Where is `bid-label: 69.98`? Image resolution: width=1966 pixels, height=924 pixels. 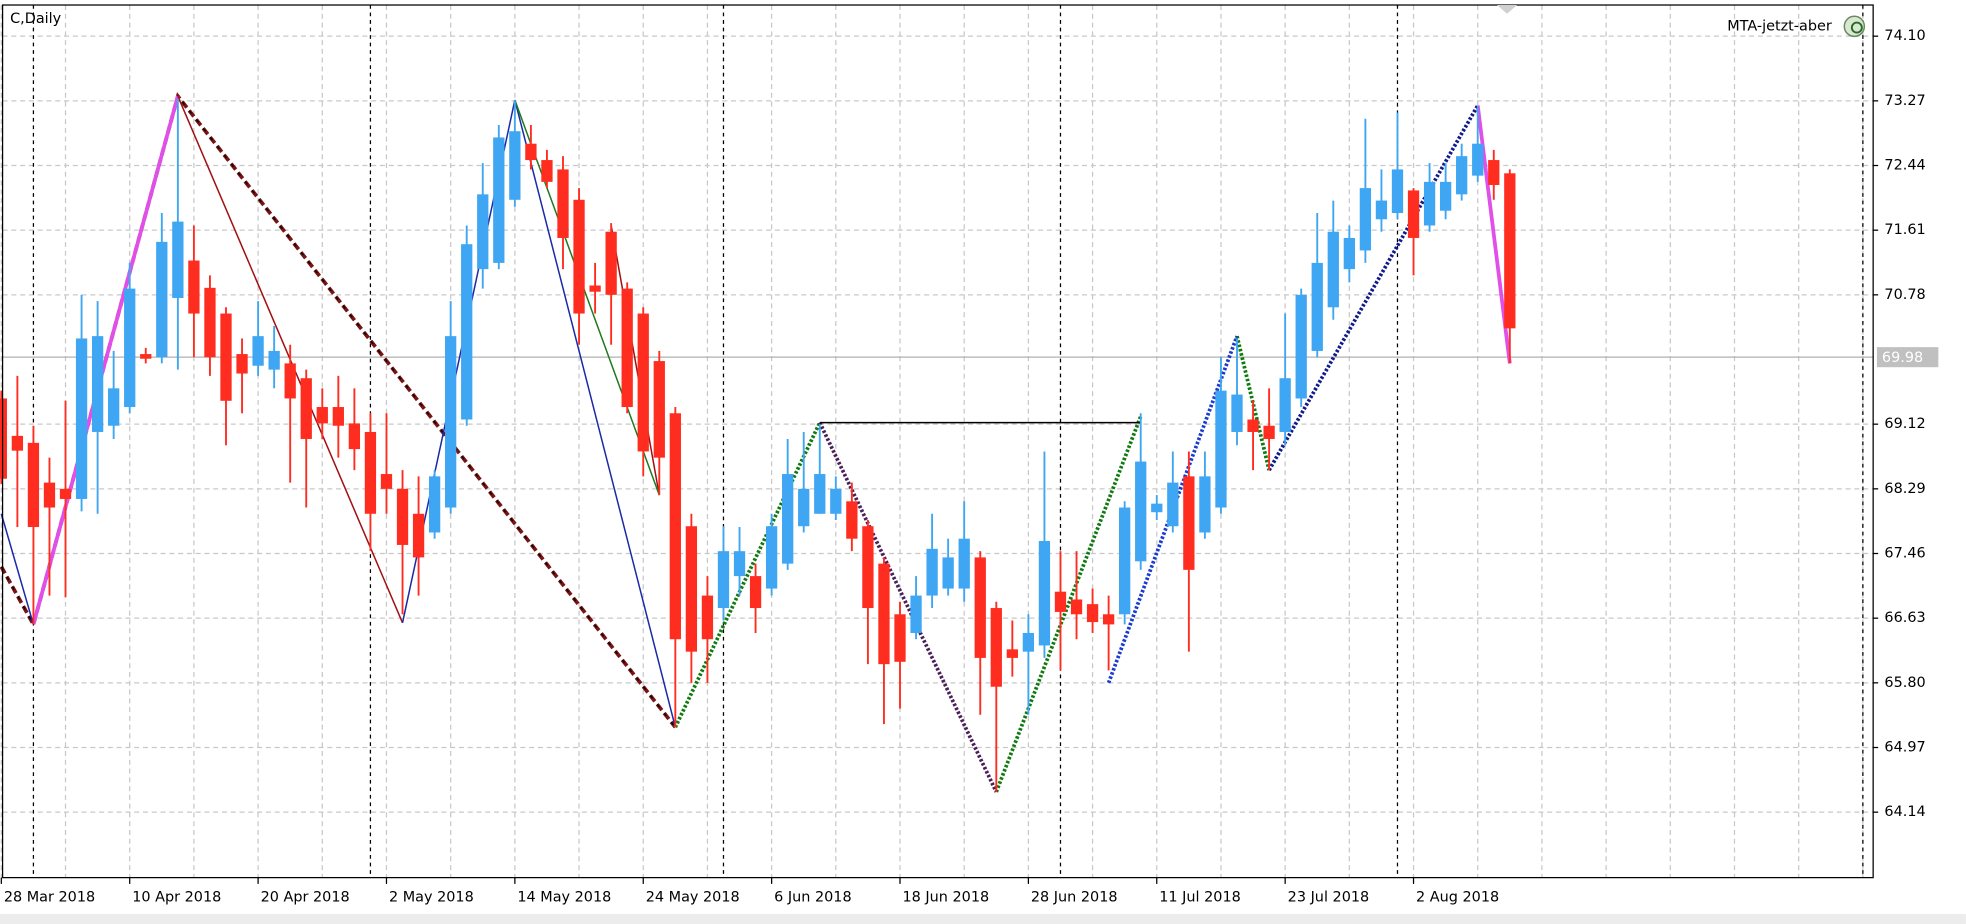
bid-label: 69.98 is located at coordinates (1902, 358).